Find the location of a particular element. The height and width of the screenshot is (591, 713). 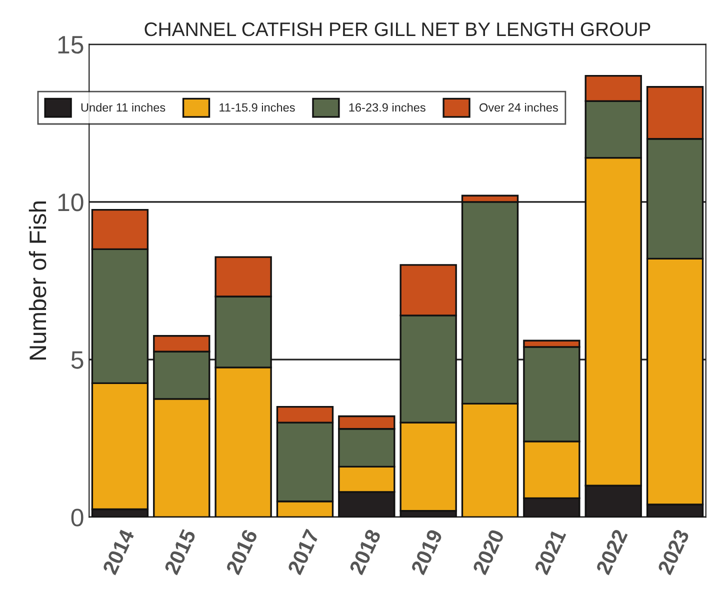

y-tick-label: 5 is located at coordinates (77, 360).